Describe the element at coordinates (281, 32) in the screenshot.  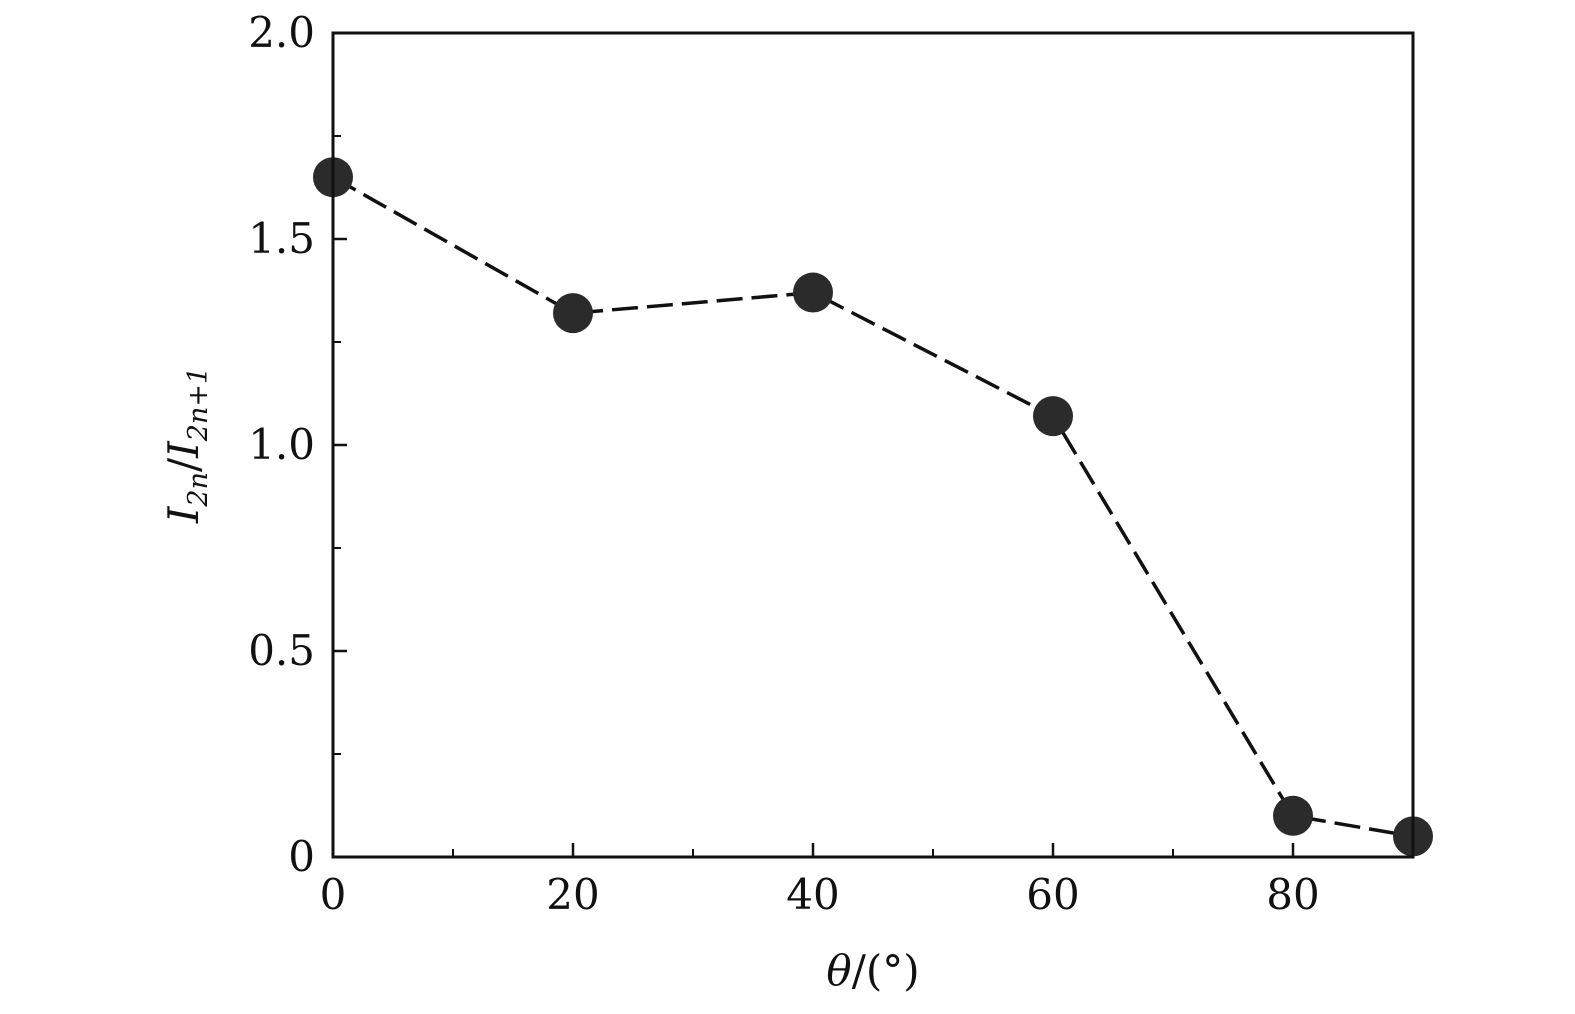
I see `y-tick-label: 2.0` at that location.